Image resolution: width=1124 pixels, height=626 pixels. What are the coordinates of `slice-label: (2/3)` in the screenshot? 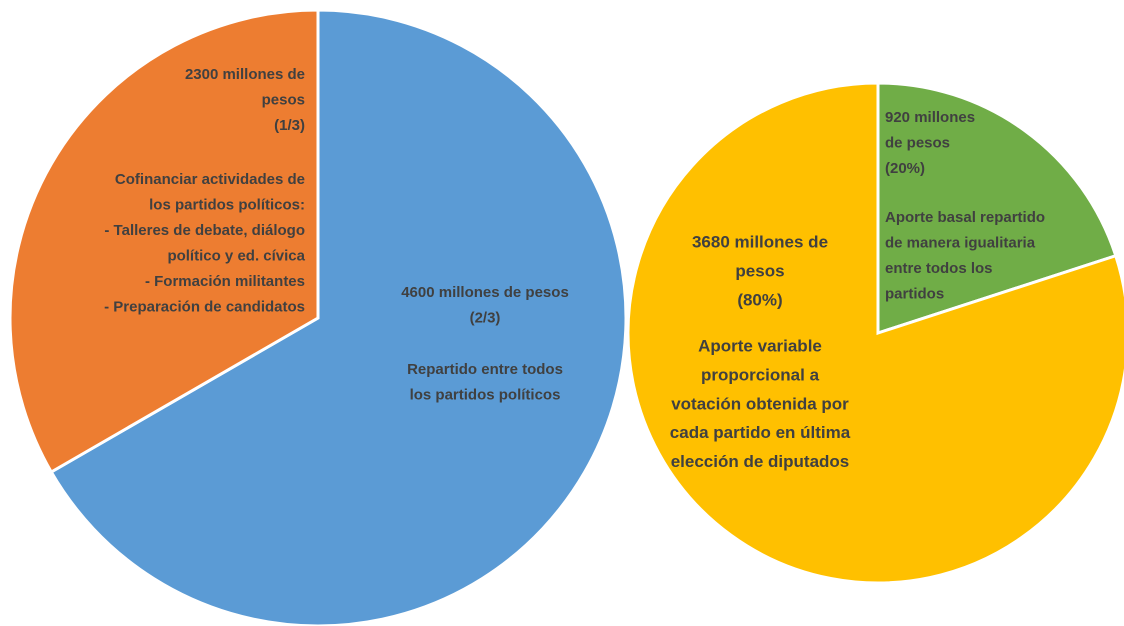 It's located at (485, 317).